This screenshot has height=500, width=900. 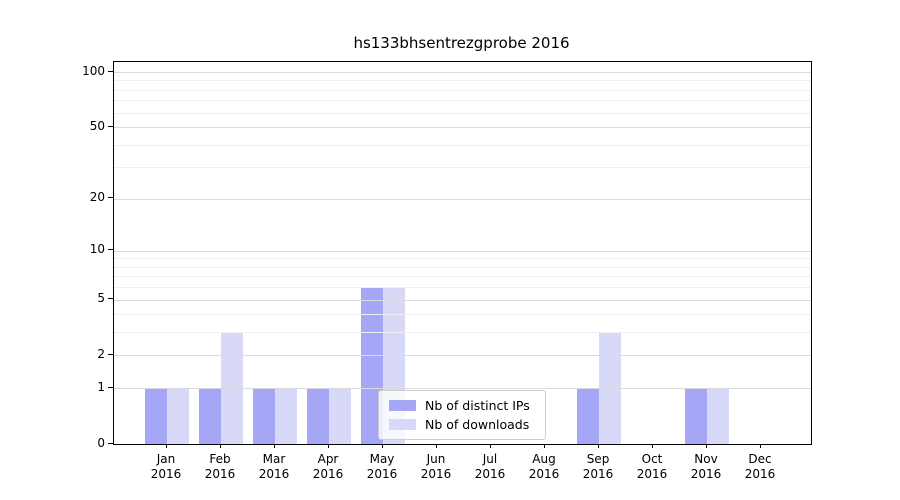 I want to click on y-tick-label-2: 2, so click(x=101, y=353).